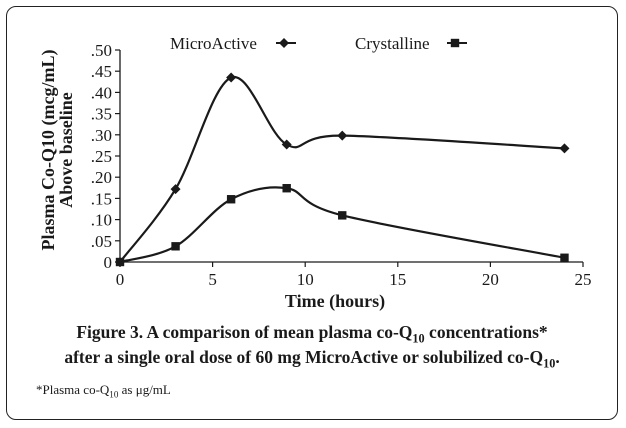 This screenshot has width=626, height=428. I want to click on caption-text: A comparison of mean plasma co-Q, so click(278, 332).